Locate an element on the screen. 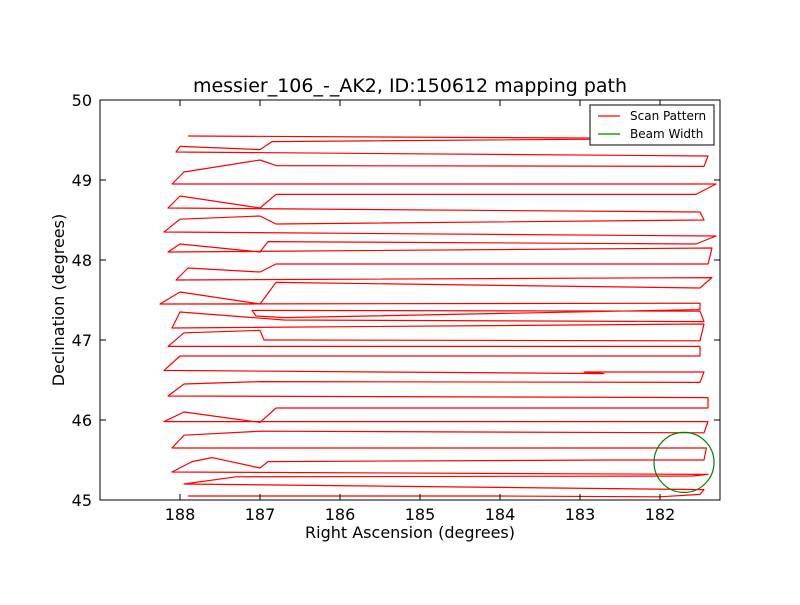 The width and height of the screenshot is (800, 605). x-tick-label: 187 is located at coordinates (260, 514).